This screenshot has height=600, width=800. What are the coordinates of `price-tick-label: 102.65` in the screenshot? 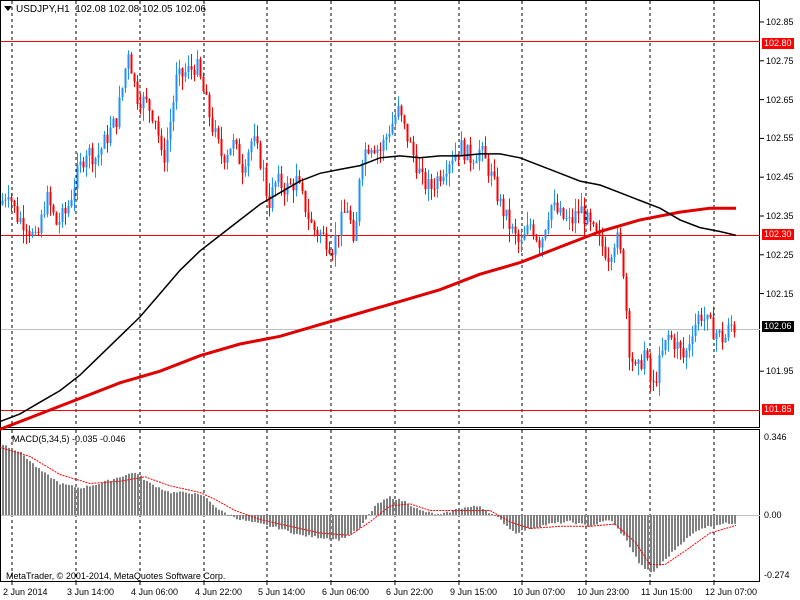 It's located at (780, 99).